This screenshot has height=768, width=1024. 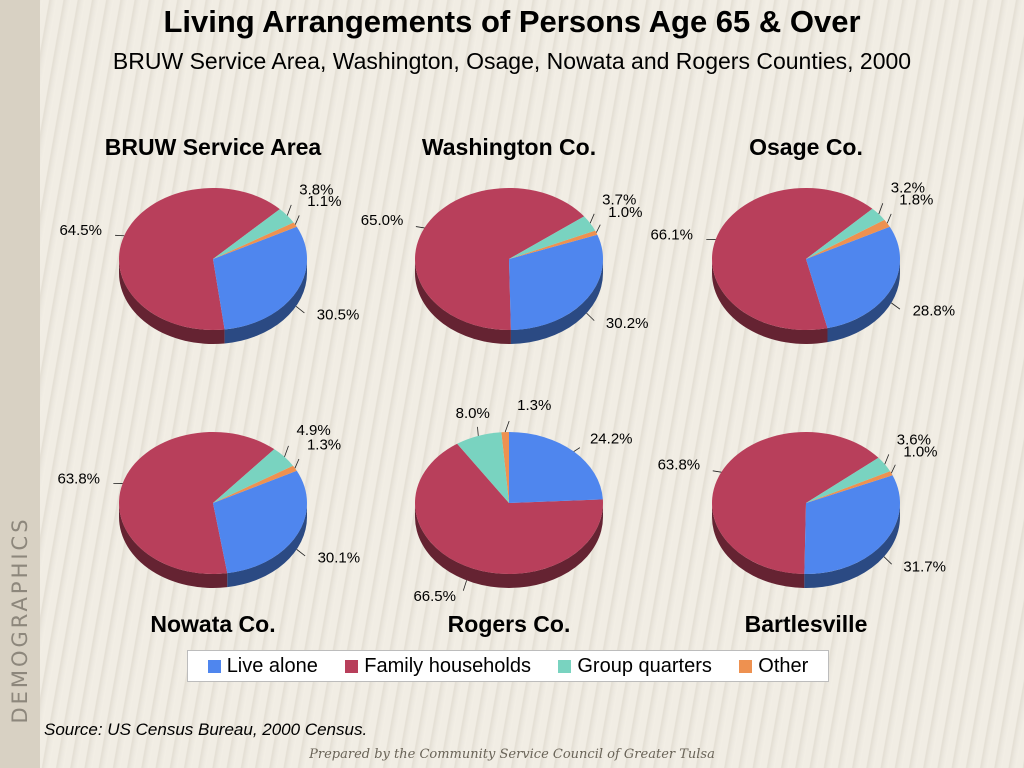 What do you see at coordinates (447, 665) in the screenshot?
I see `legend-label-family-households: Family households` at bounding box center [447, 665].